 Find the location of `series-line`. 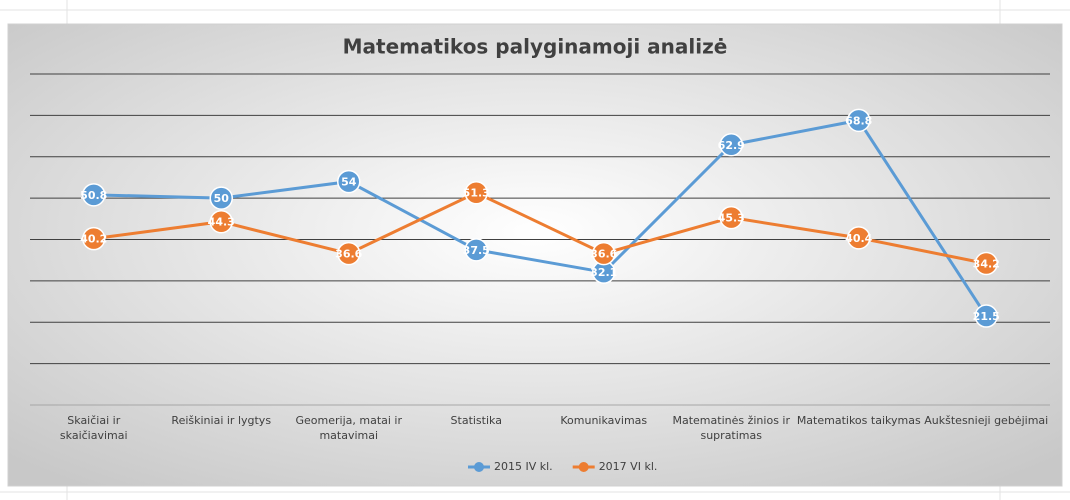

series-line is located at coordinates (540, 228).